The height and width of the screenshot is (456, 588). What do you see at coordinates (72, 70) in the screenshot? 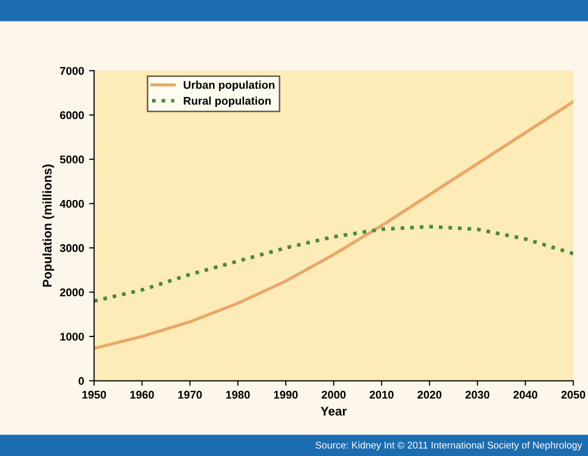
I see `y-tick-label: 7000` at bounding box center [72, 70].